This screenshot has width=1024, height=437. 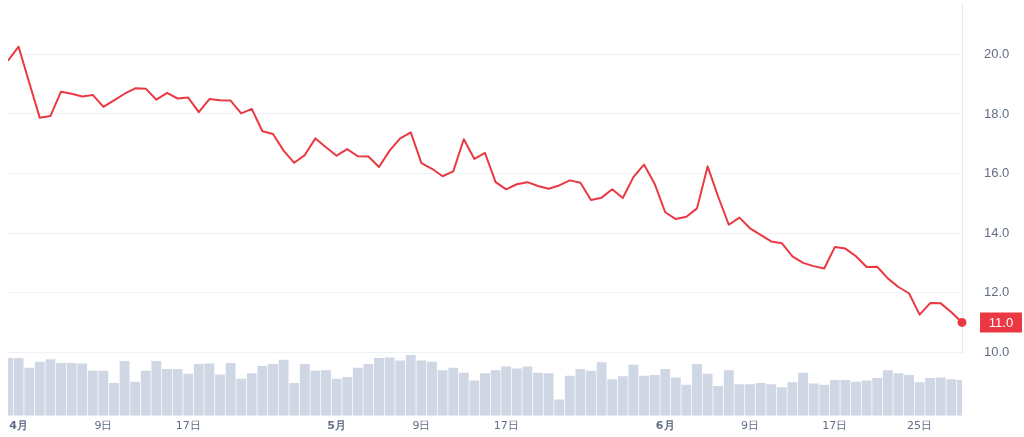 What do you see at coordinates (997, 173) in the screenshot?
I see `y-tick-label: 16.0` at bounding box center [997, 173].